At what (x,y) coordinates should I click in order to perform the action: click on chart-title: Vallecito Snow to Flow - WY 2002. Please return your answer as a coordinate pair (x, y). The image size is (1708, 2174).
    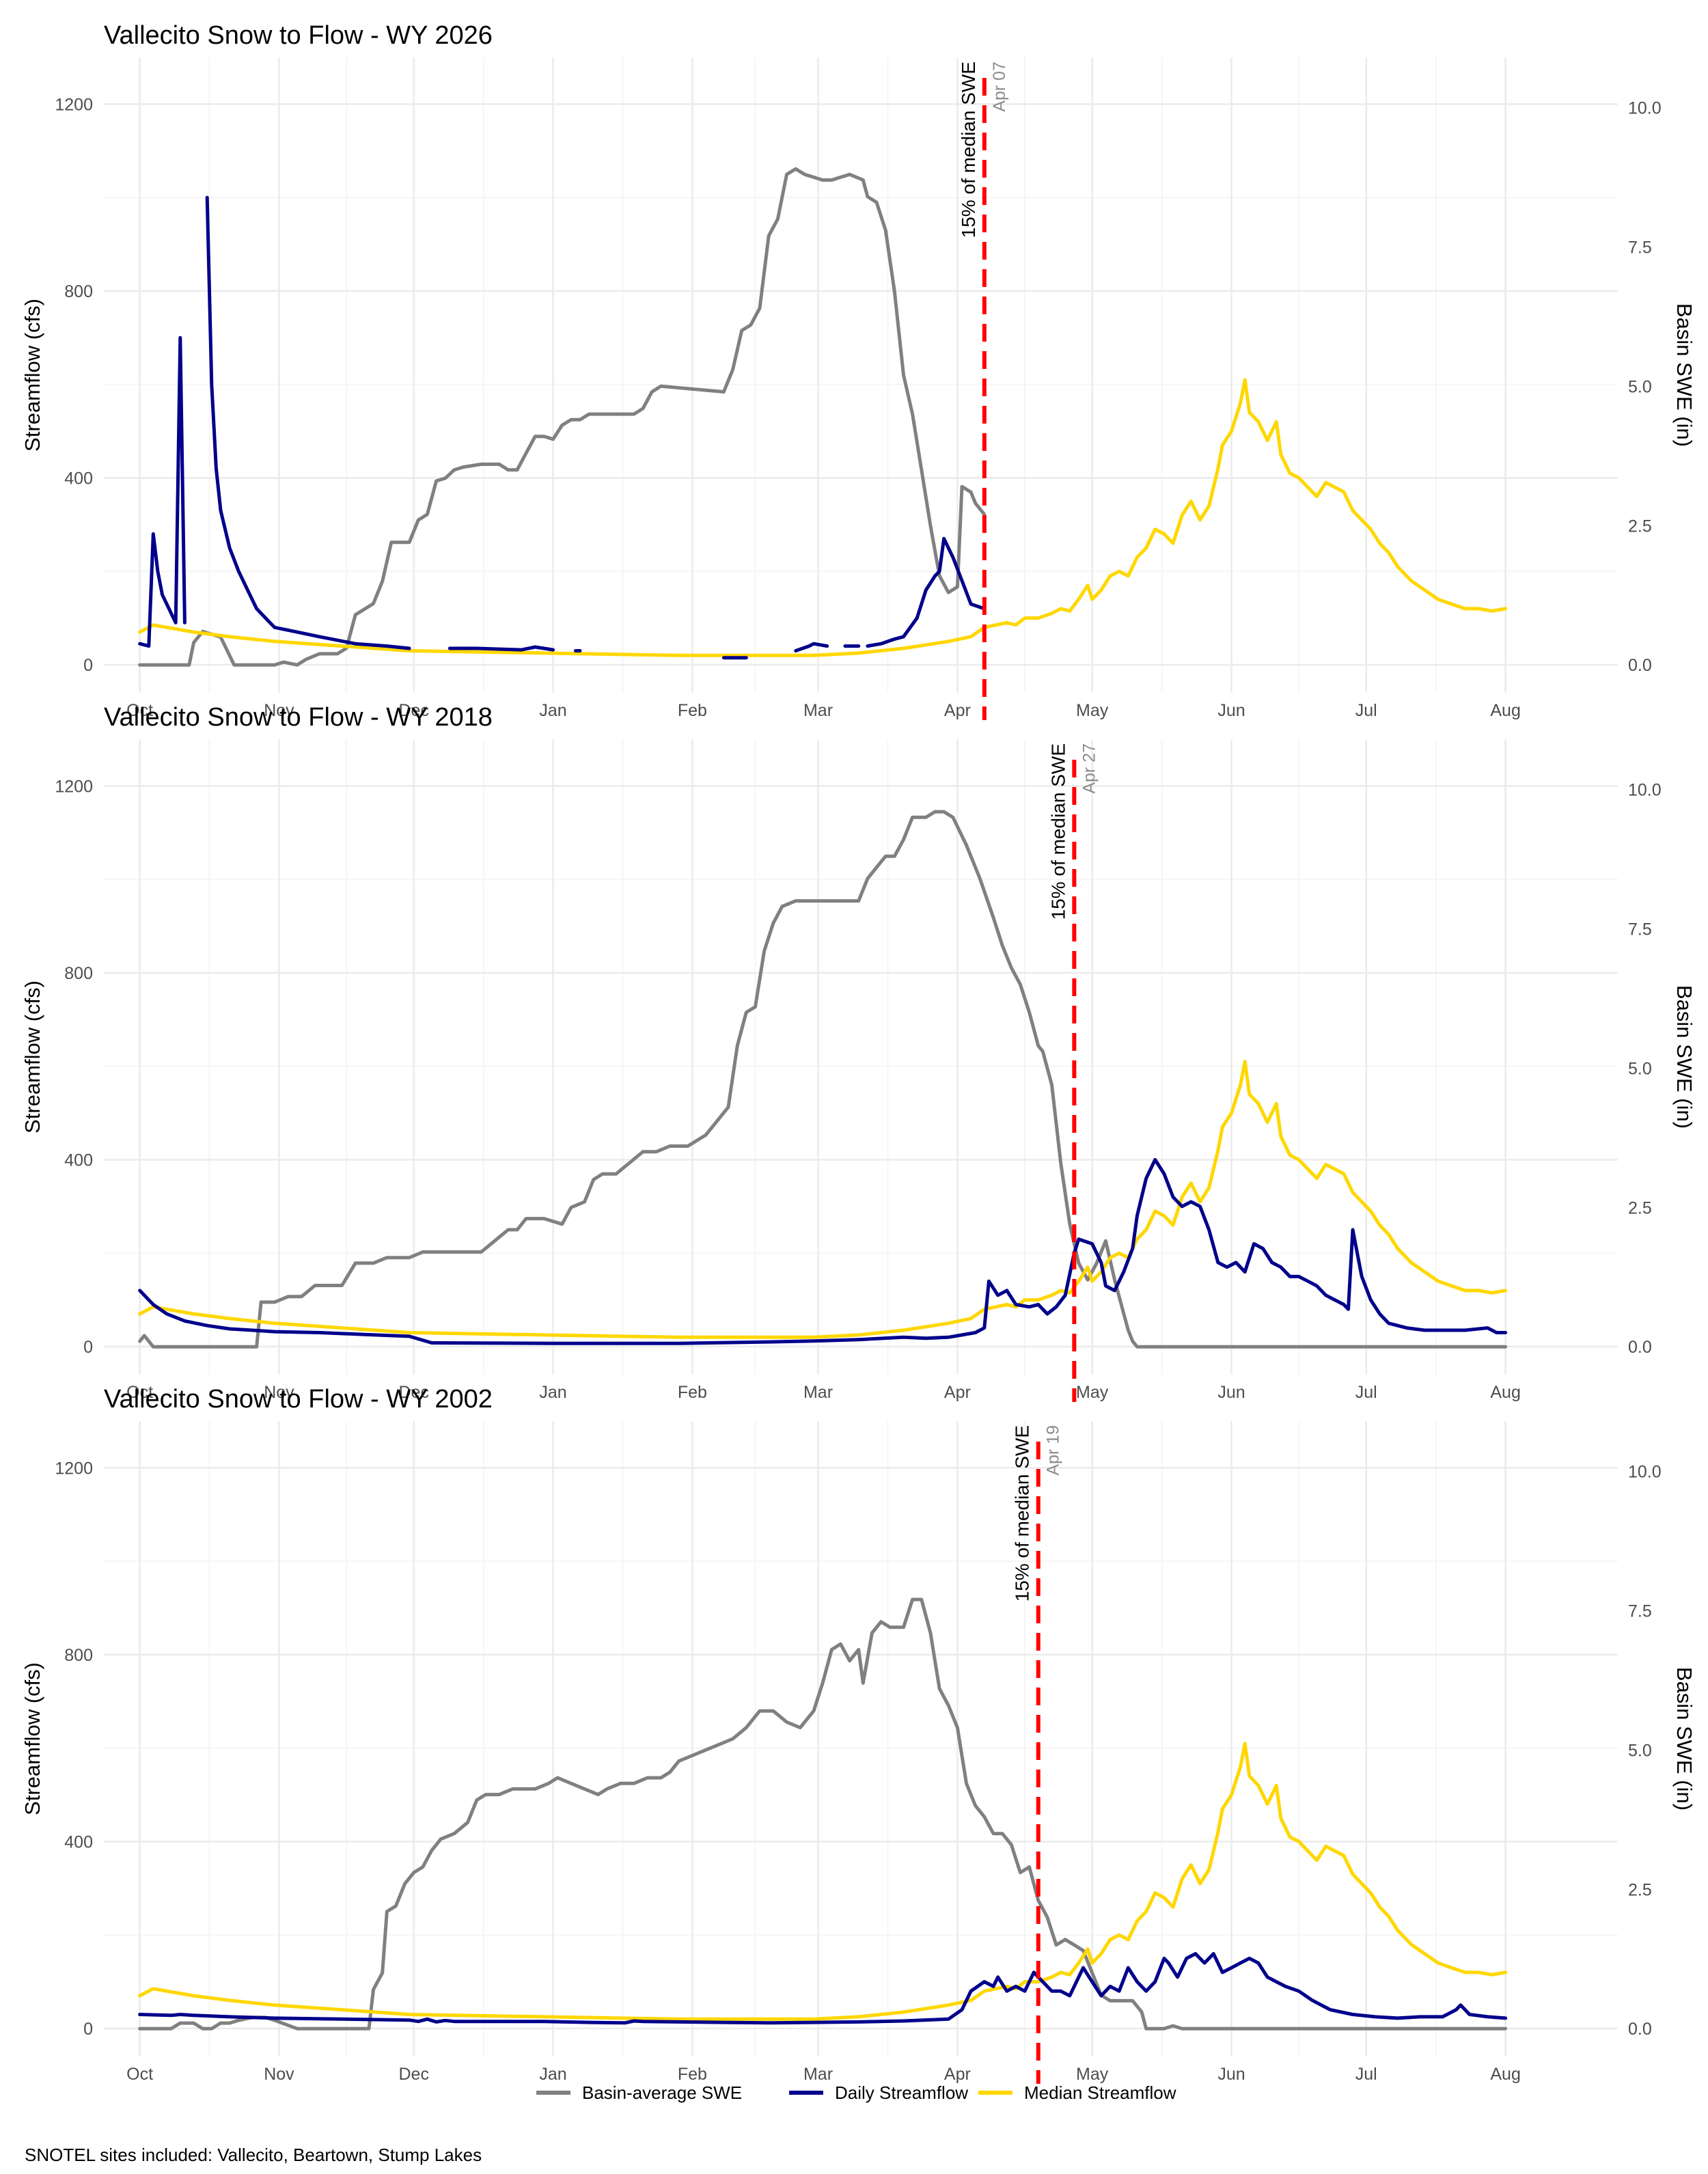
    Looking at the image, I should click on (299, 1399).